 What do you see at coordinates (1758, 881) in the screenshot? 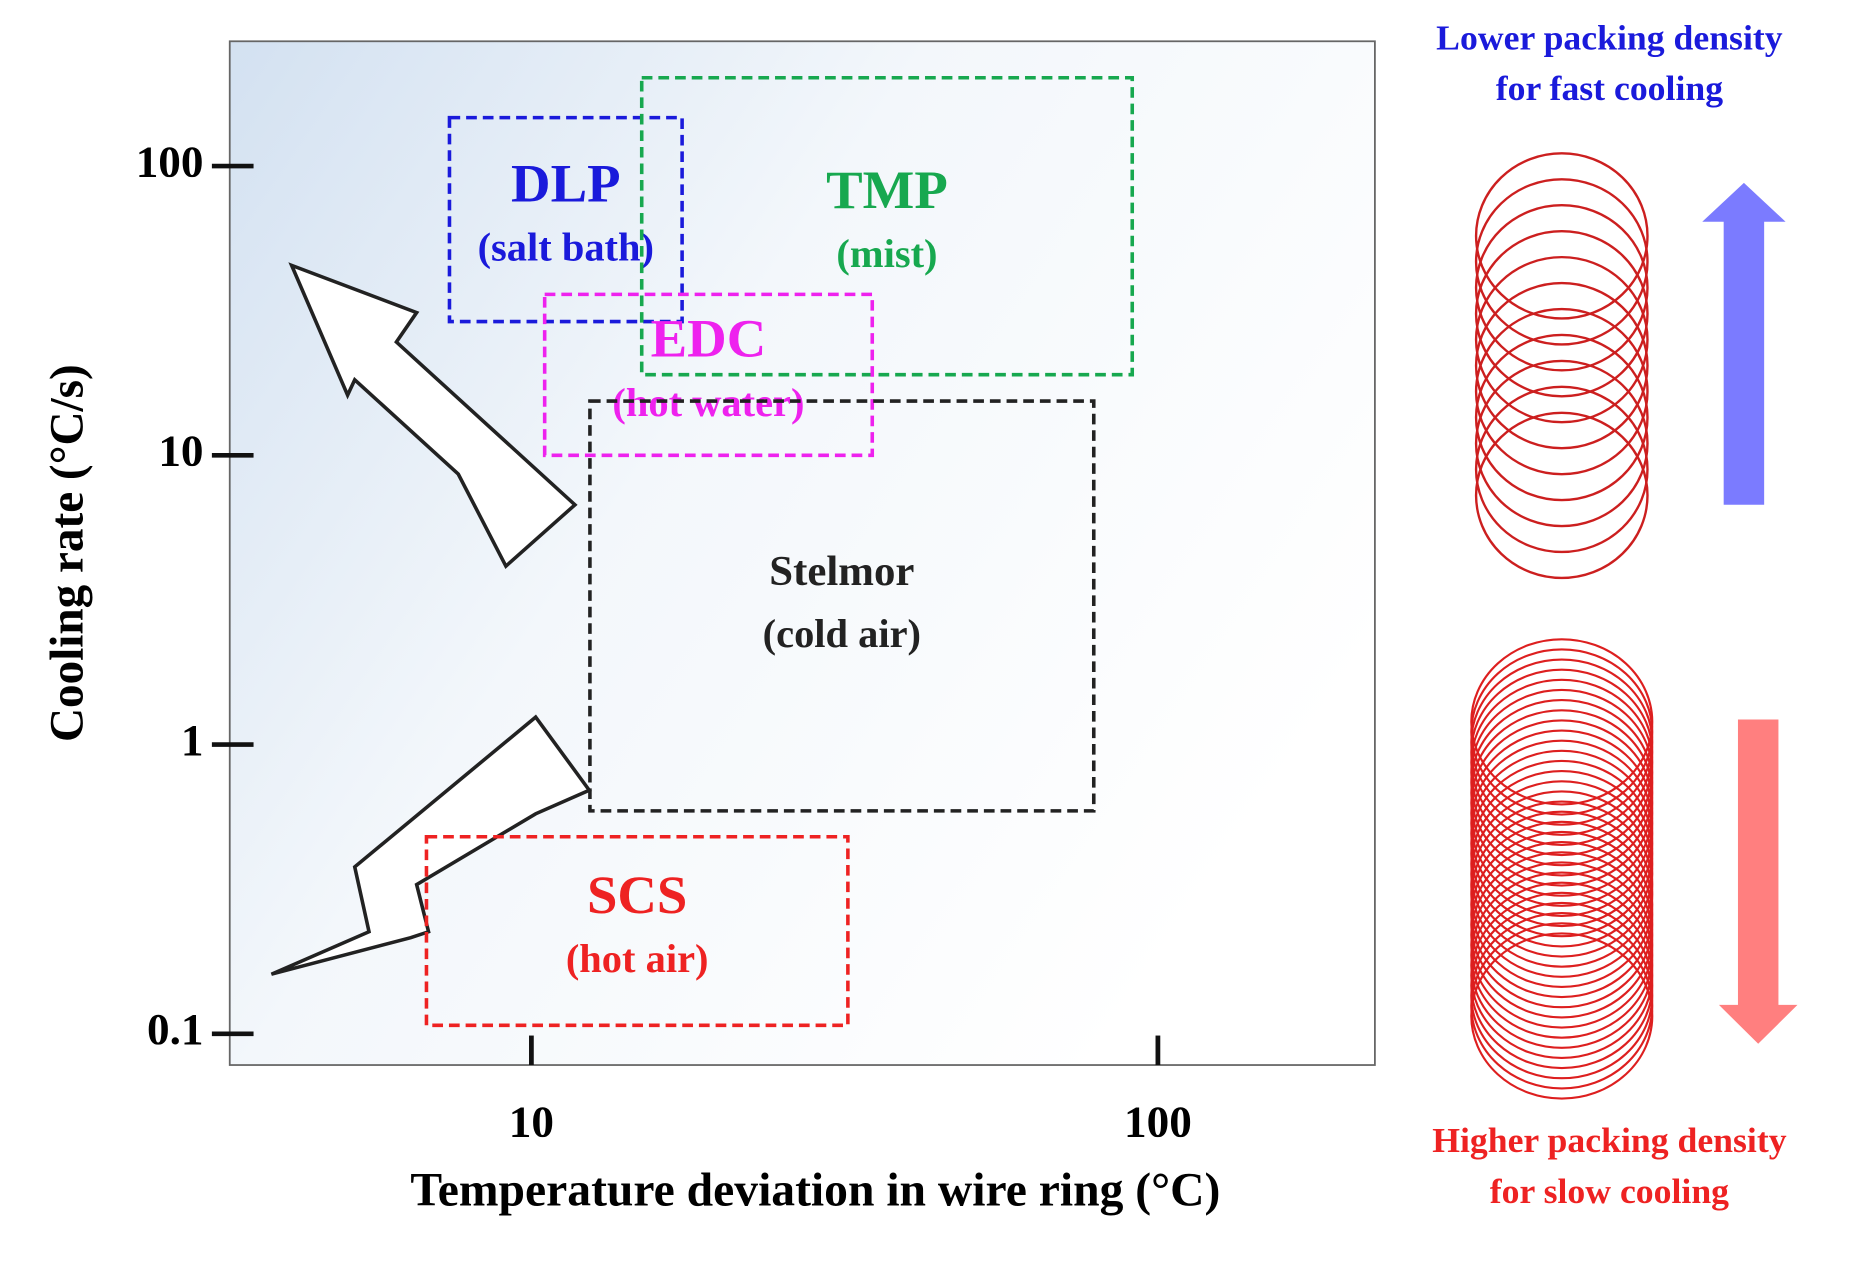
I see `slow-arrow` at bounding box center [1758, 881].